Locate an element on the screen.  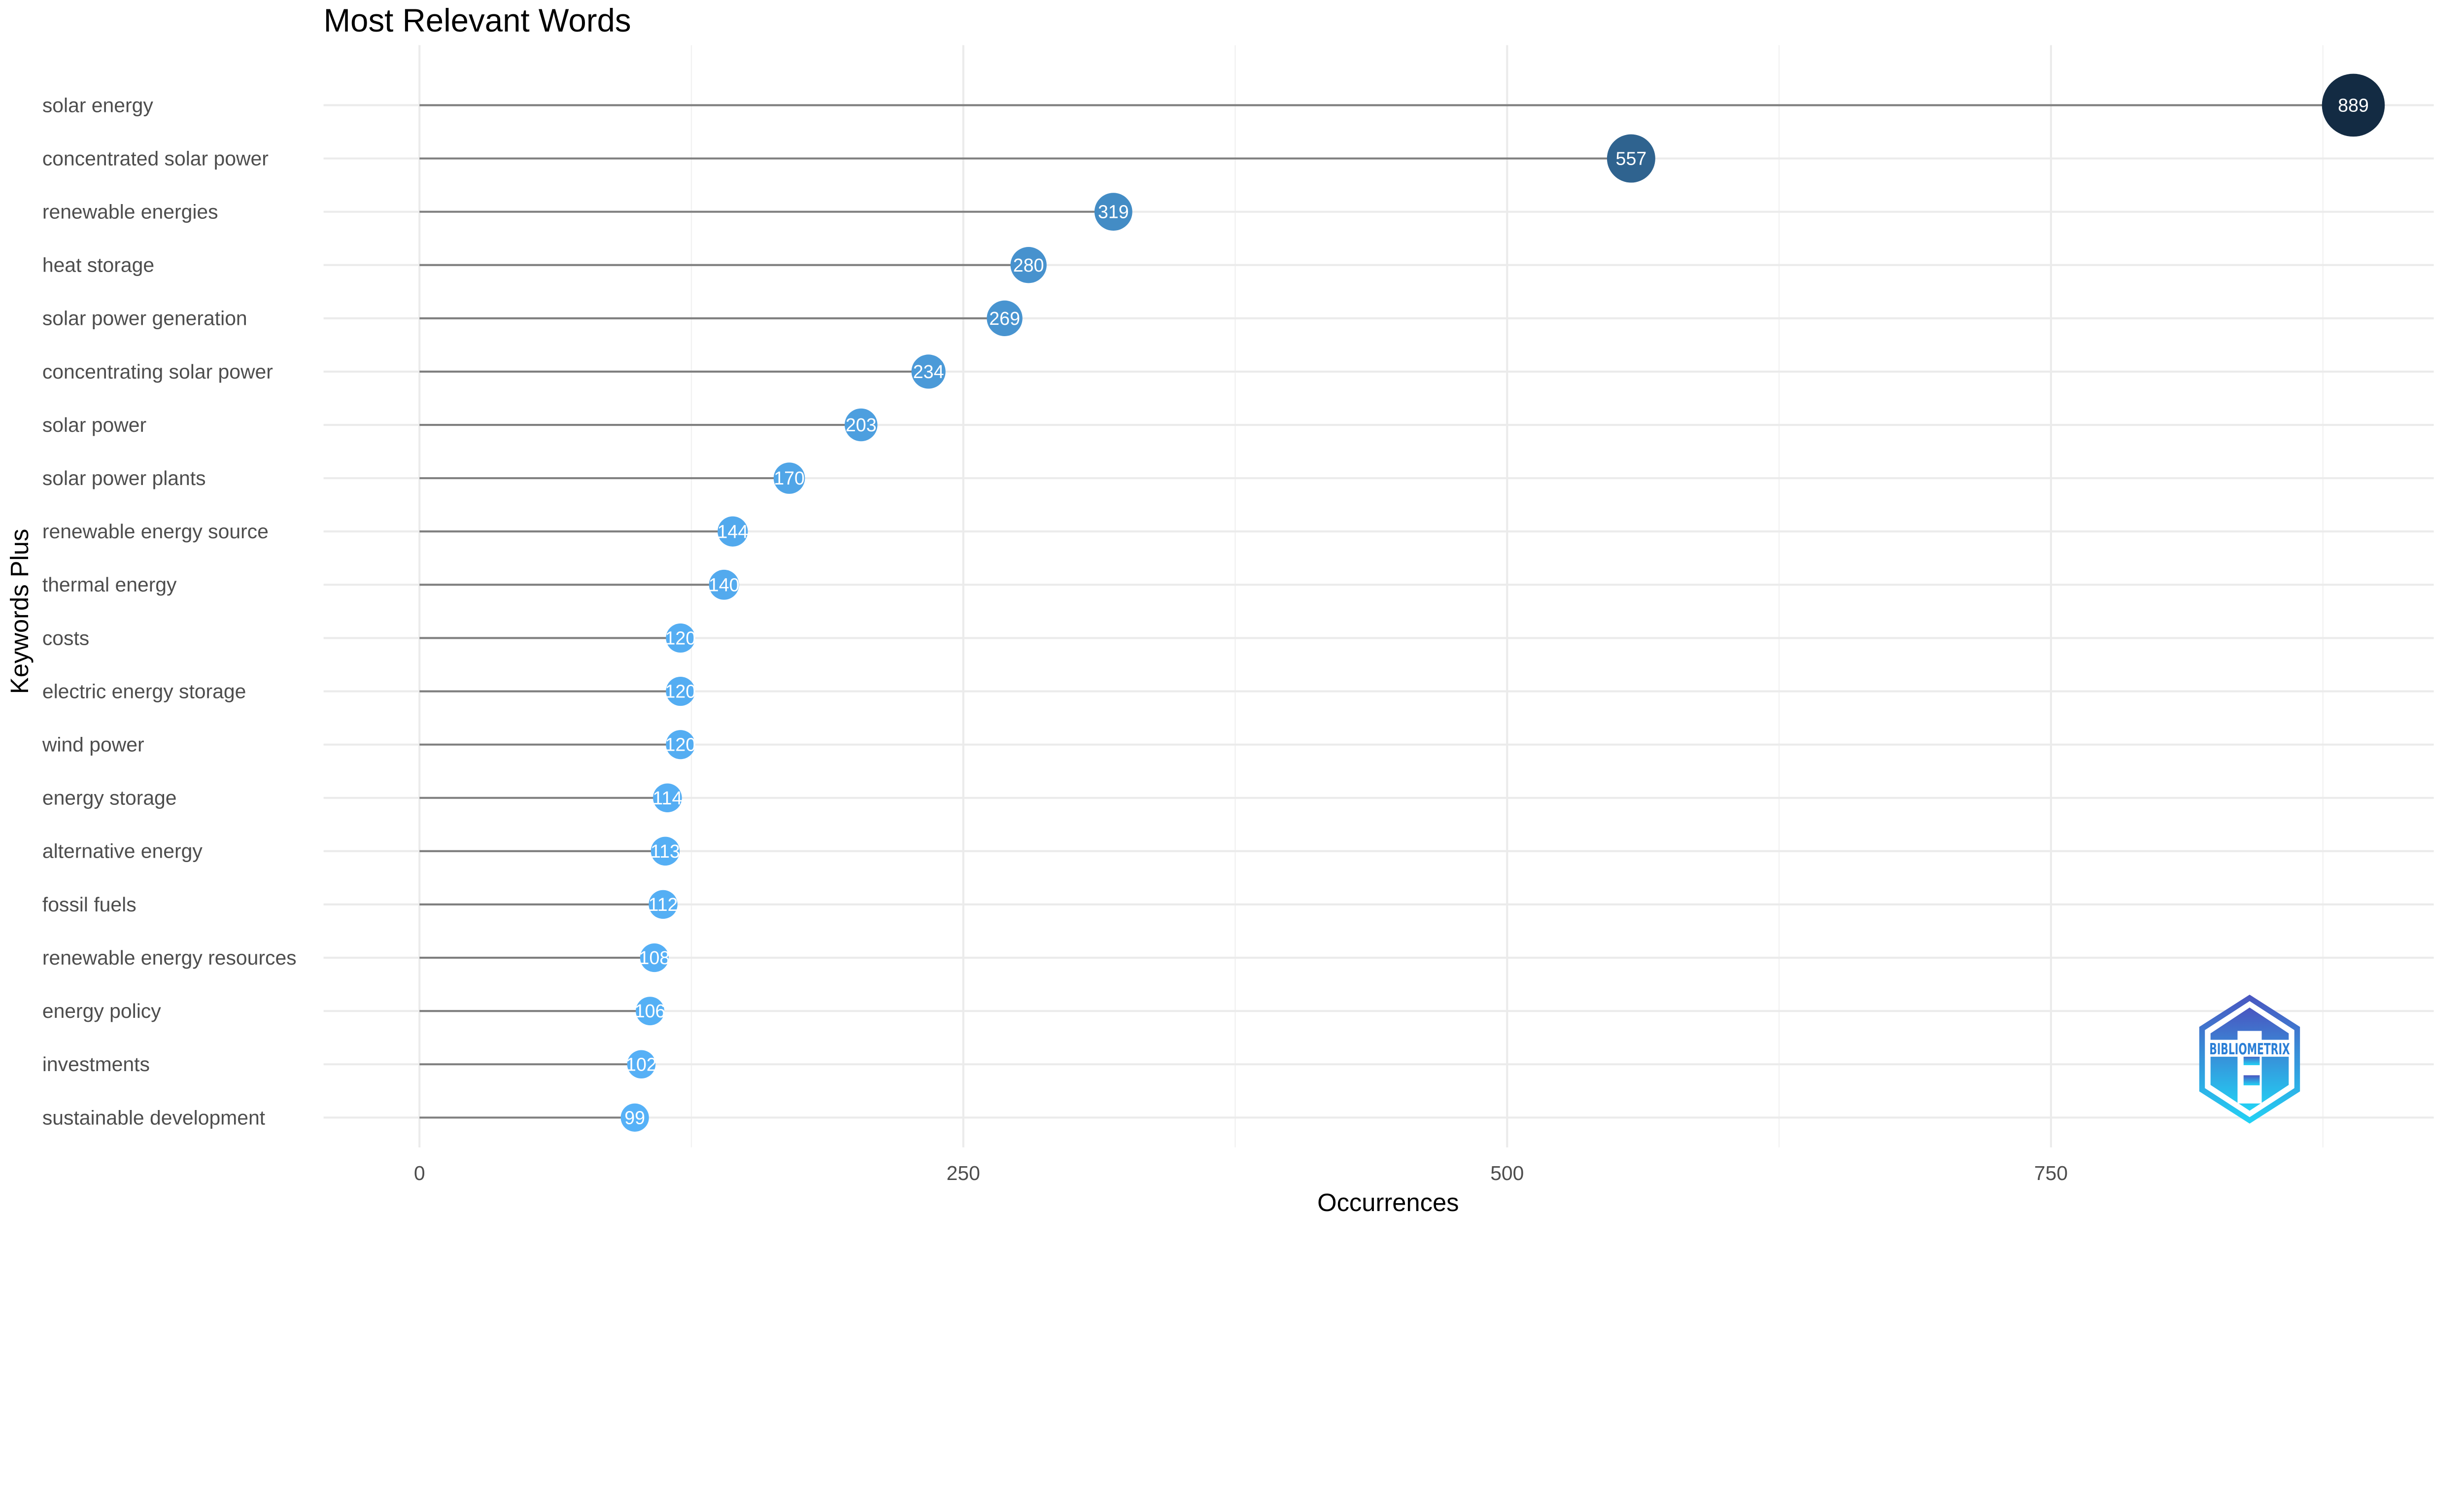
y-tick-label: renewable energy resources is located at coordinates (169, 958).